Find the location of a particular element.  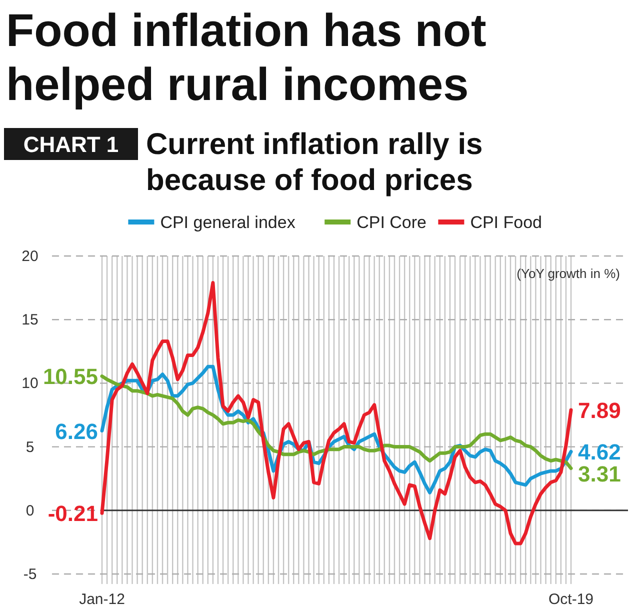

x-tick-label: Oct-19 is located at coordinates (571, 599).